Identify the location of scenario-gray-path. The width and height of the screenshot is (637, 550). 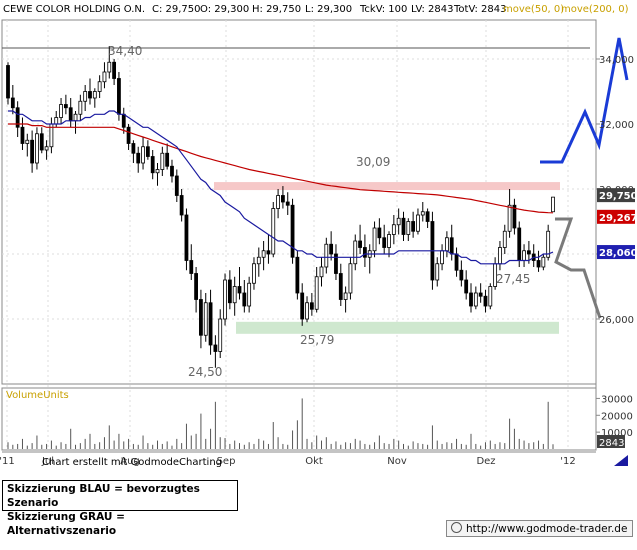
(578, 268).